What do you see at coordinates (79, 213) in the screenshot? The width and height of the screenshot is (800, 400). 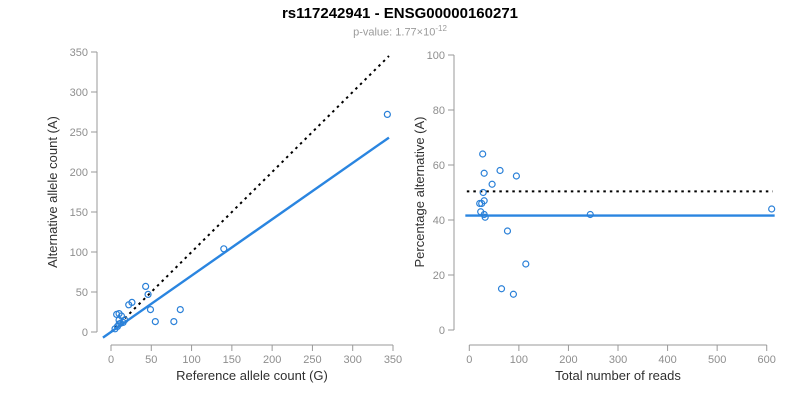 I see `y-tick-label: 150` at bounding box center [79, 213].